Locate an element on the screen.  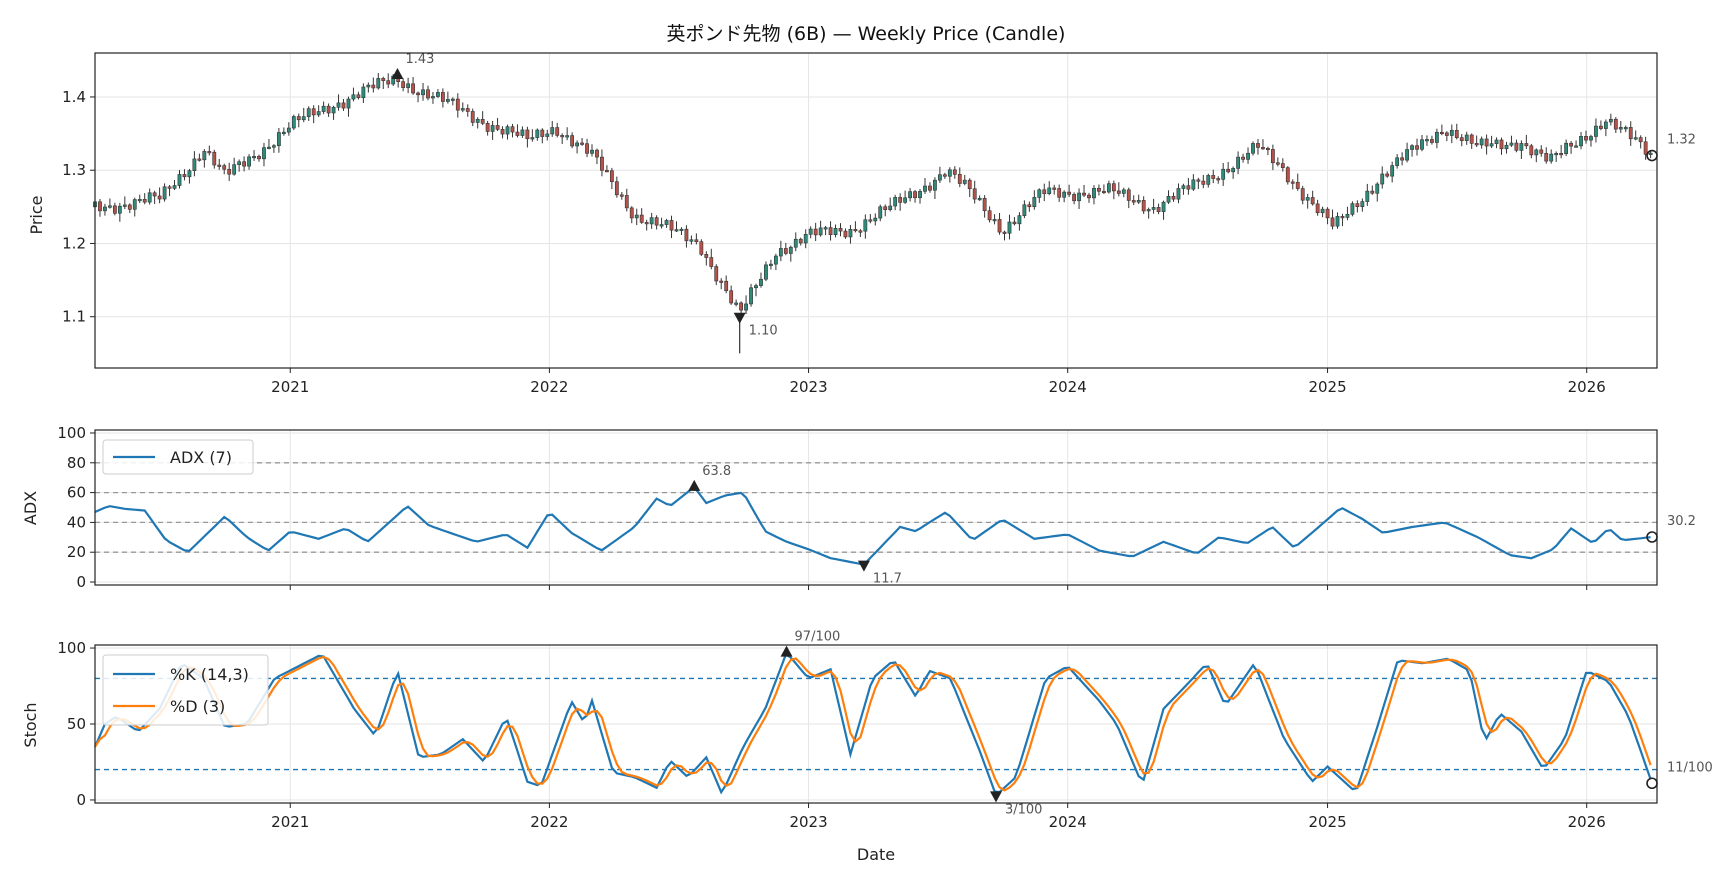
y-tick-label: 50 is located at coordinates (76, 724).